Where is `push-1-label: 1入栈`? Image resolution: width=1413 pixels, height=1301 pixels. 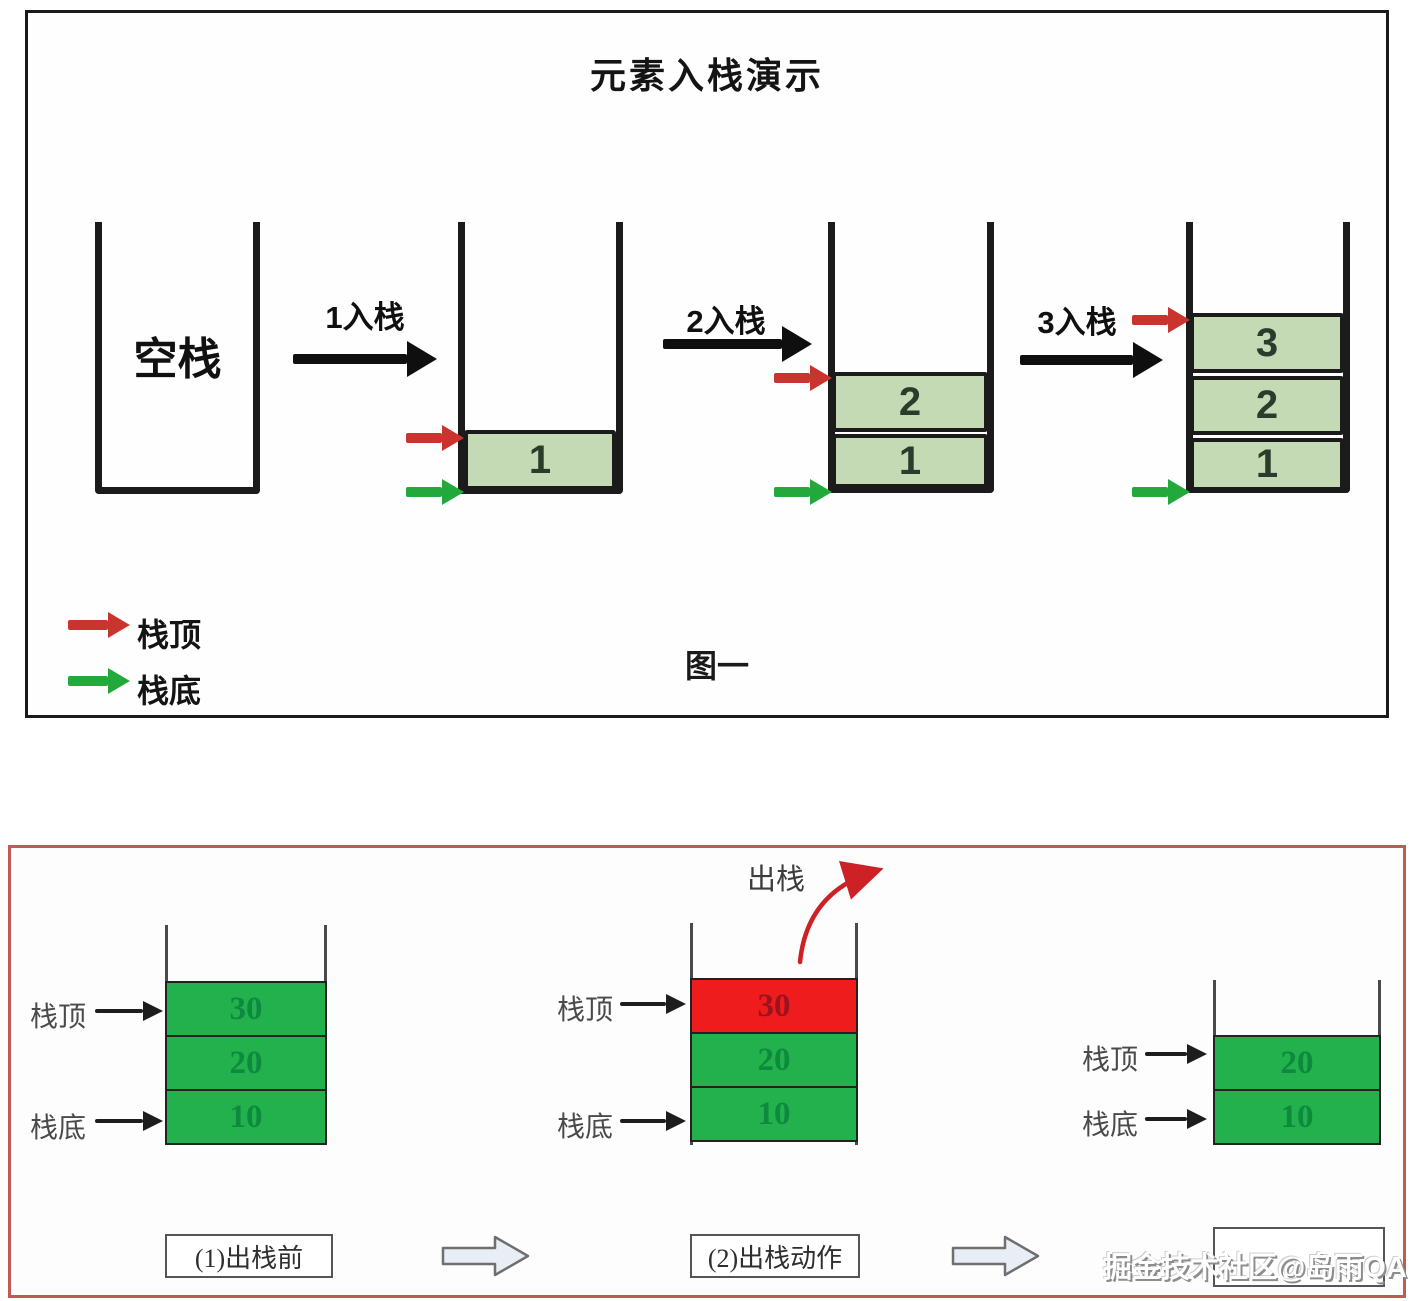 push-1-label: 1入栈 is located at coordinates (365, 317).